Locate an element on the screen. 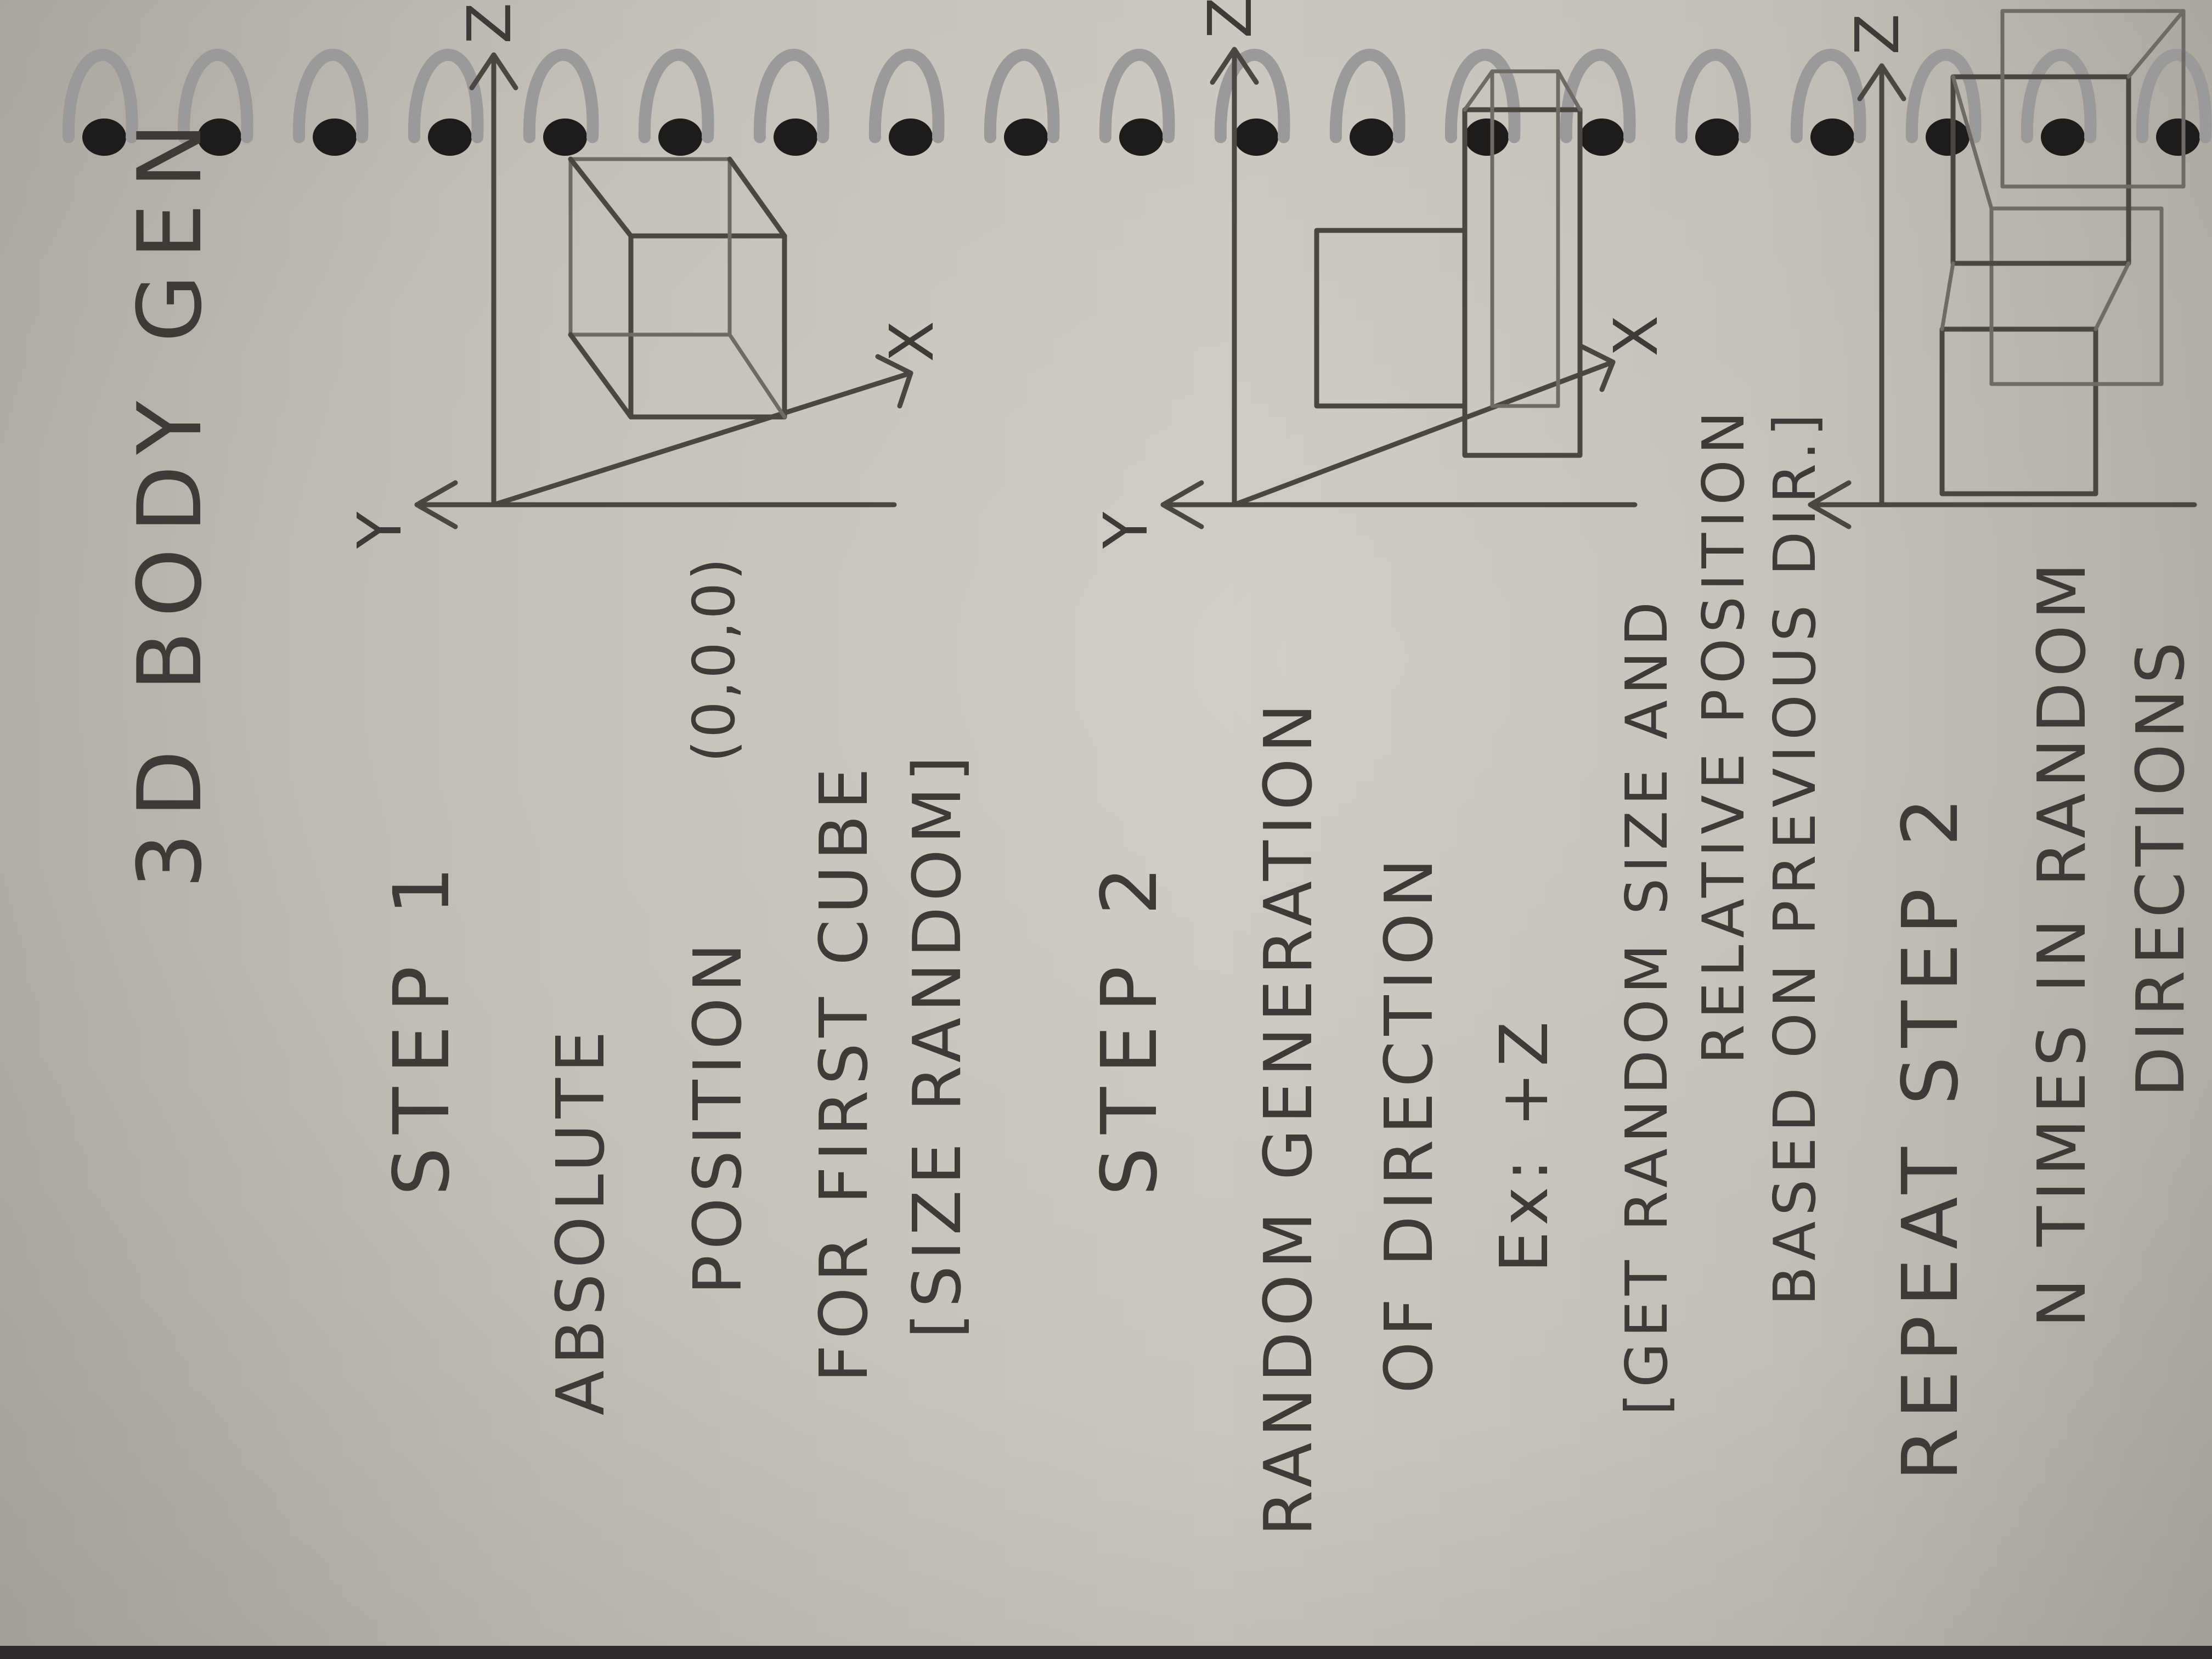 This screenshot has height=1659, width=2212. repeated-blocks-sketch: Z is located at coordinates (2002, 269).